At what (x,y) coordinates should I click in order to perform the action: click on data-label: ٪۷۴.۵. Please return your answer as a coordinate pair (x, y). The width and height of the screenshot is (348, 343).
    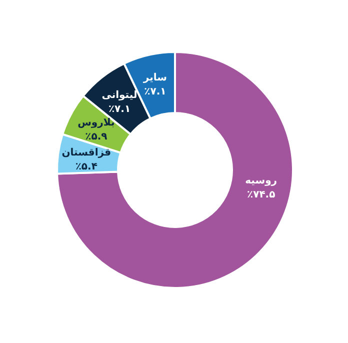
    Looking at the image, I should click on (261, 195).